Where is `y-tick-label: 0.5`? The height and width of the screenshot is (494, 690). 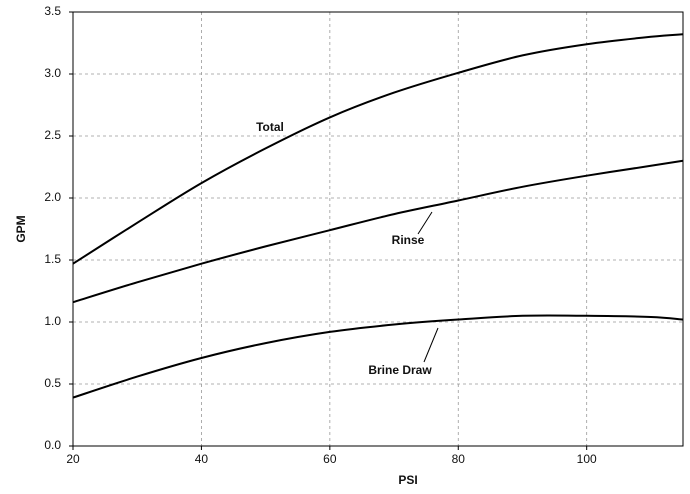 y-tick-label: 0.5 is located at coordinates (52, 383).